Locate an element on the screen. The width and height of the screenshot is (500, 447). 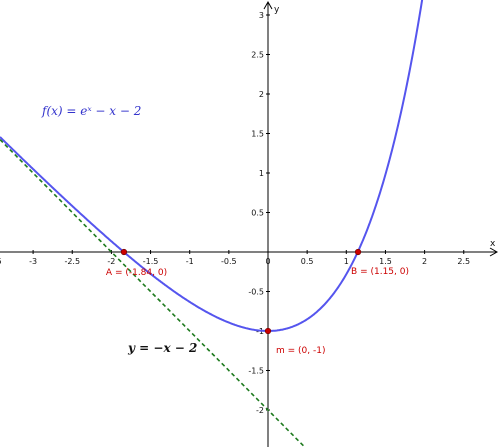
point-label: A = (-1.84, 0) is located at coordinates (136, 273).